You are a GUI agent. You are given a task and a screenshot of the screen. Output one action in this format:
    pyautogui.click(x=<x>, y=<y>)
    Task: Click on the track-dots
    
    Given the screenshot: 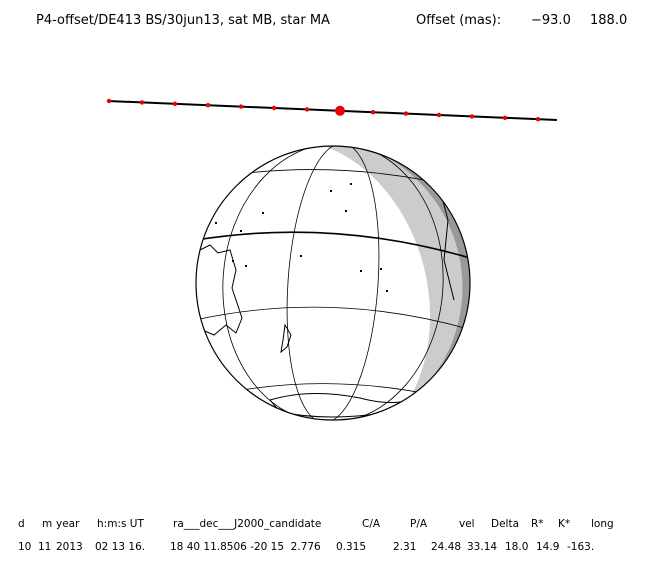 What is the action you would take?
    pyautogui.click(x=323, y=110)
    